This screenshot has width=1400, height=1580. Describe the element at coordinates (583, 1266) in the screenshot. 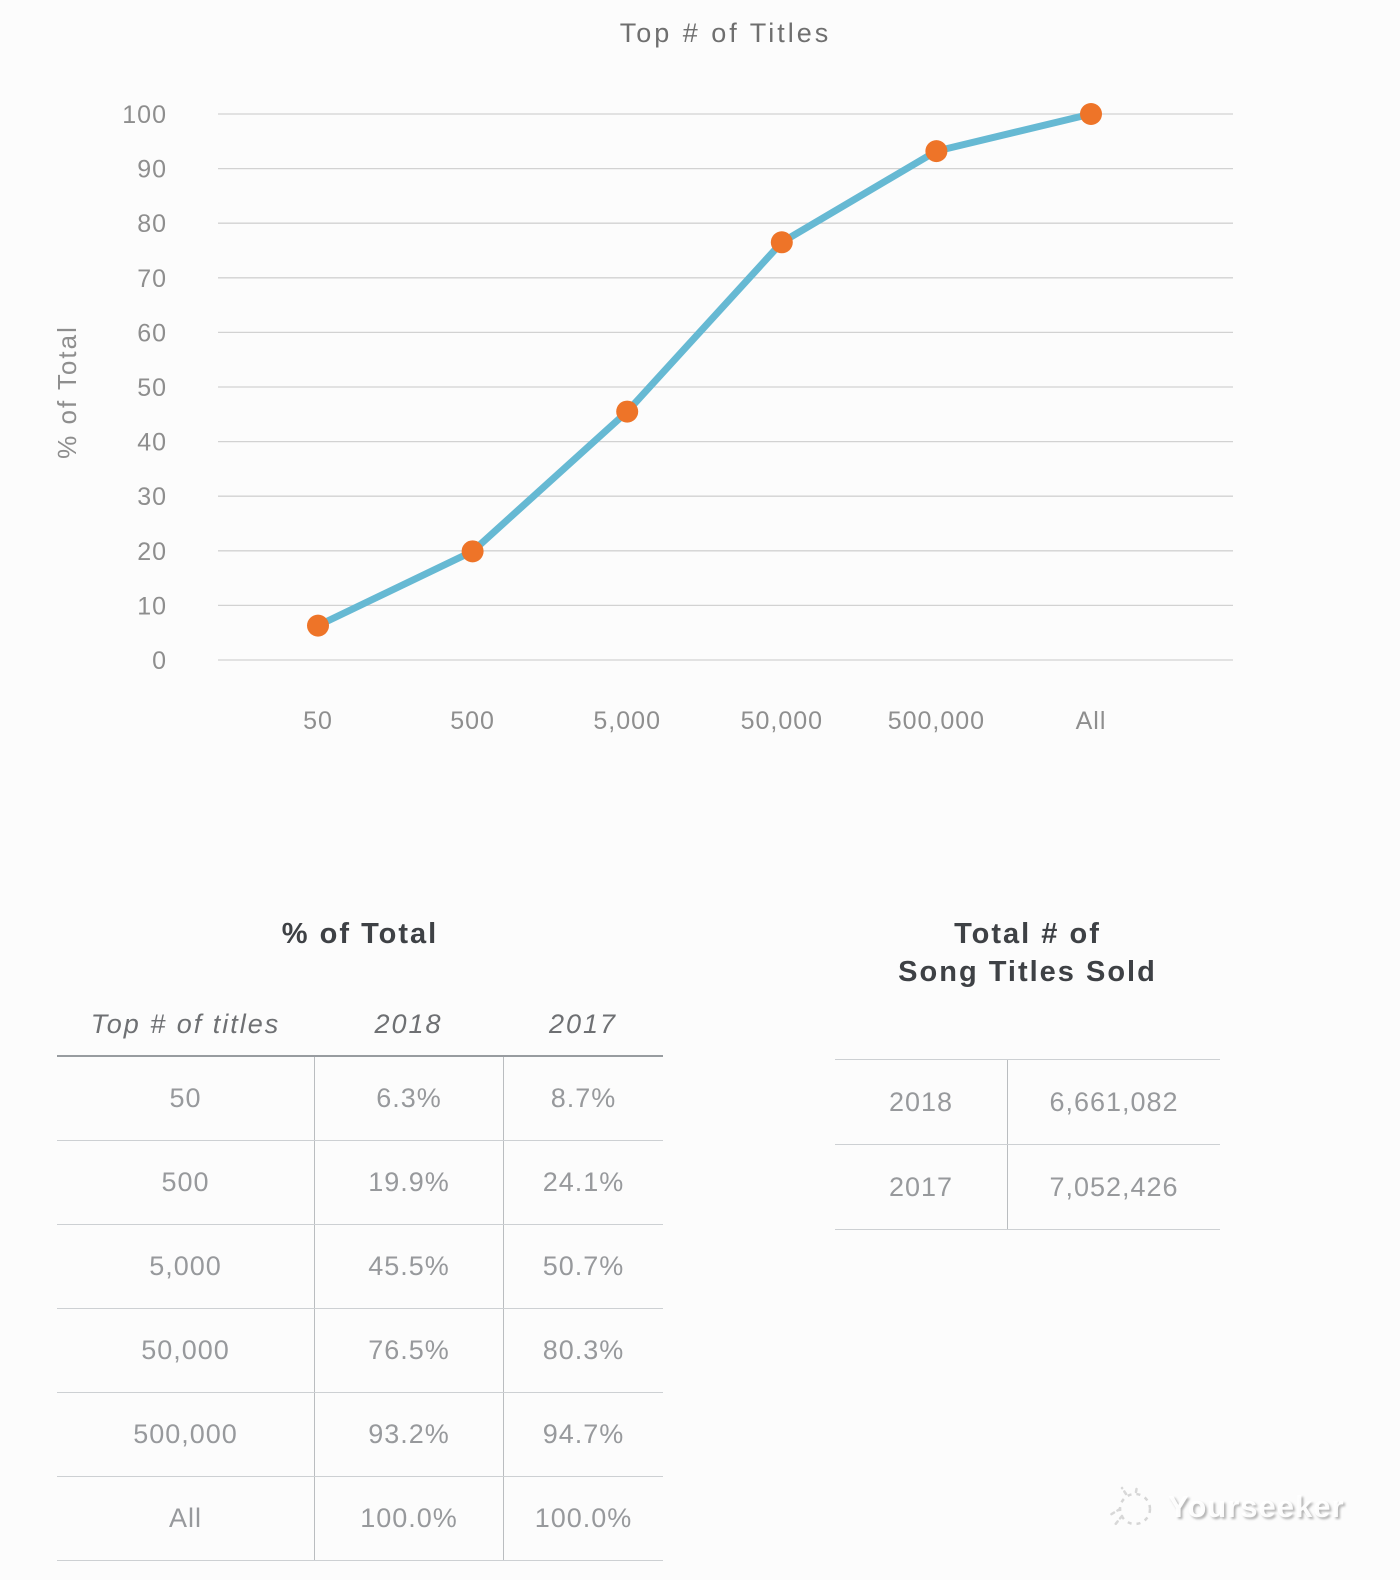

I see `pct-cell-2017: 50.7%` at that location.